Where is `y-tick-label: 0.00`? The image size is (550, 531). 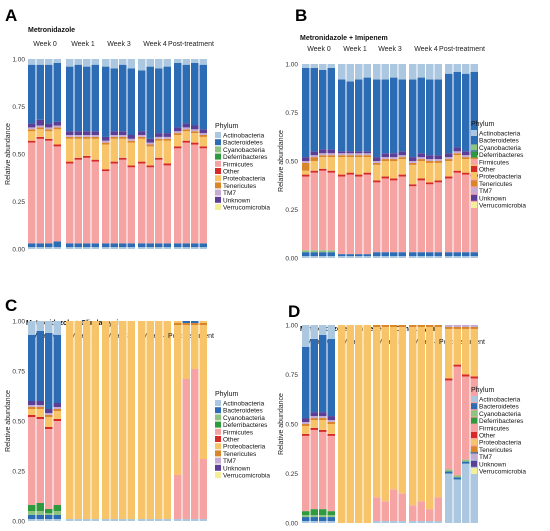
y-tick-label: 0.00 is located at coordinates (18, 250).